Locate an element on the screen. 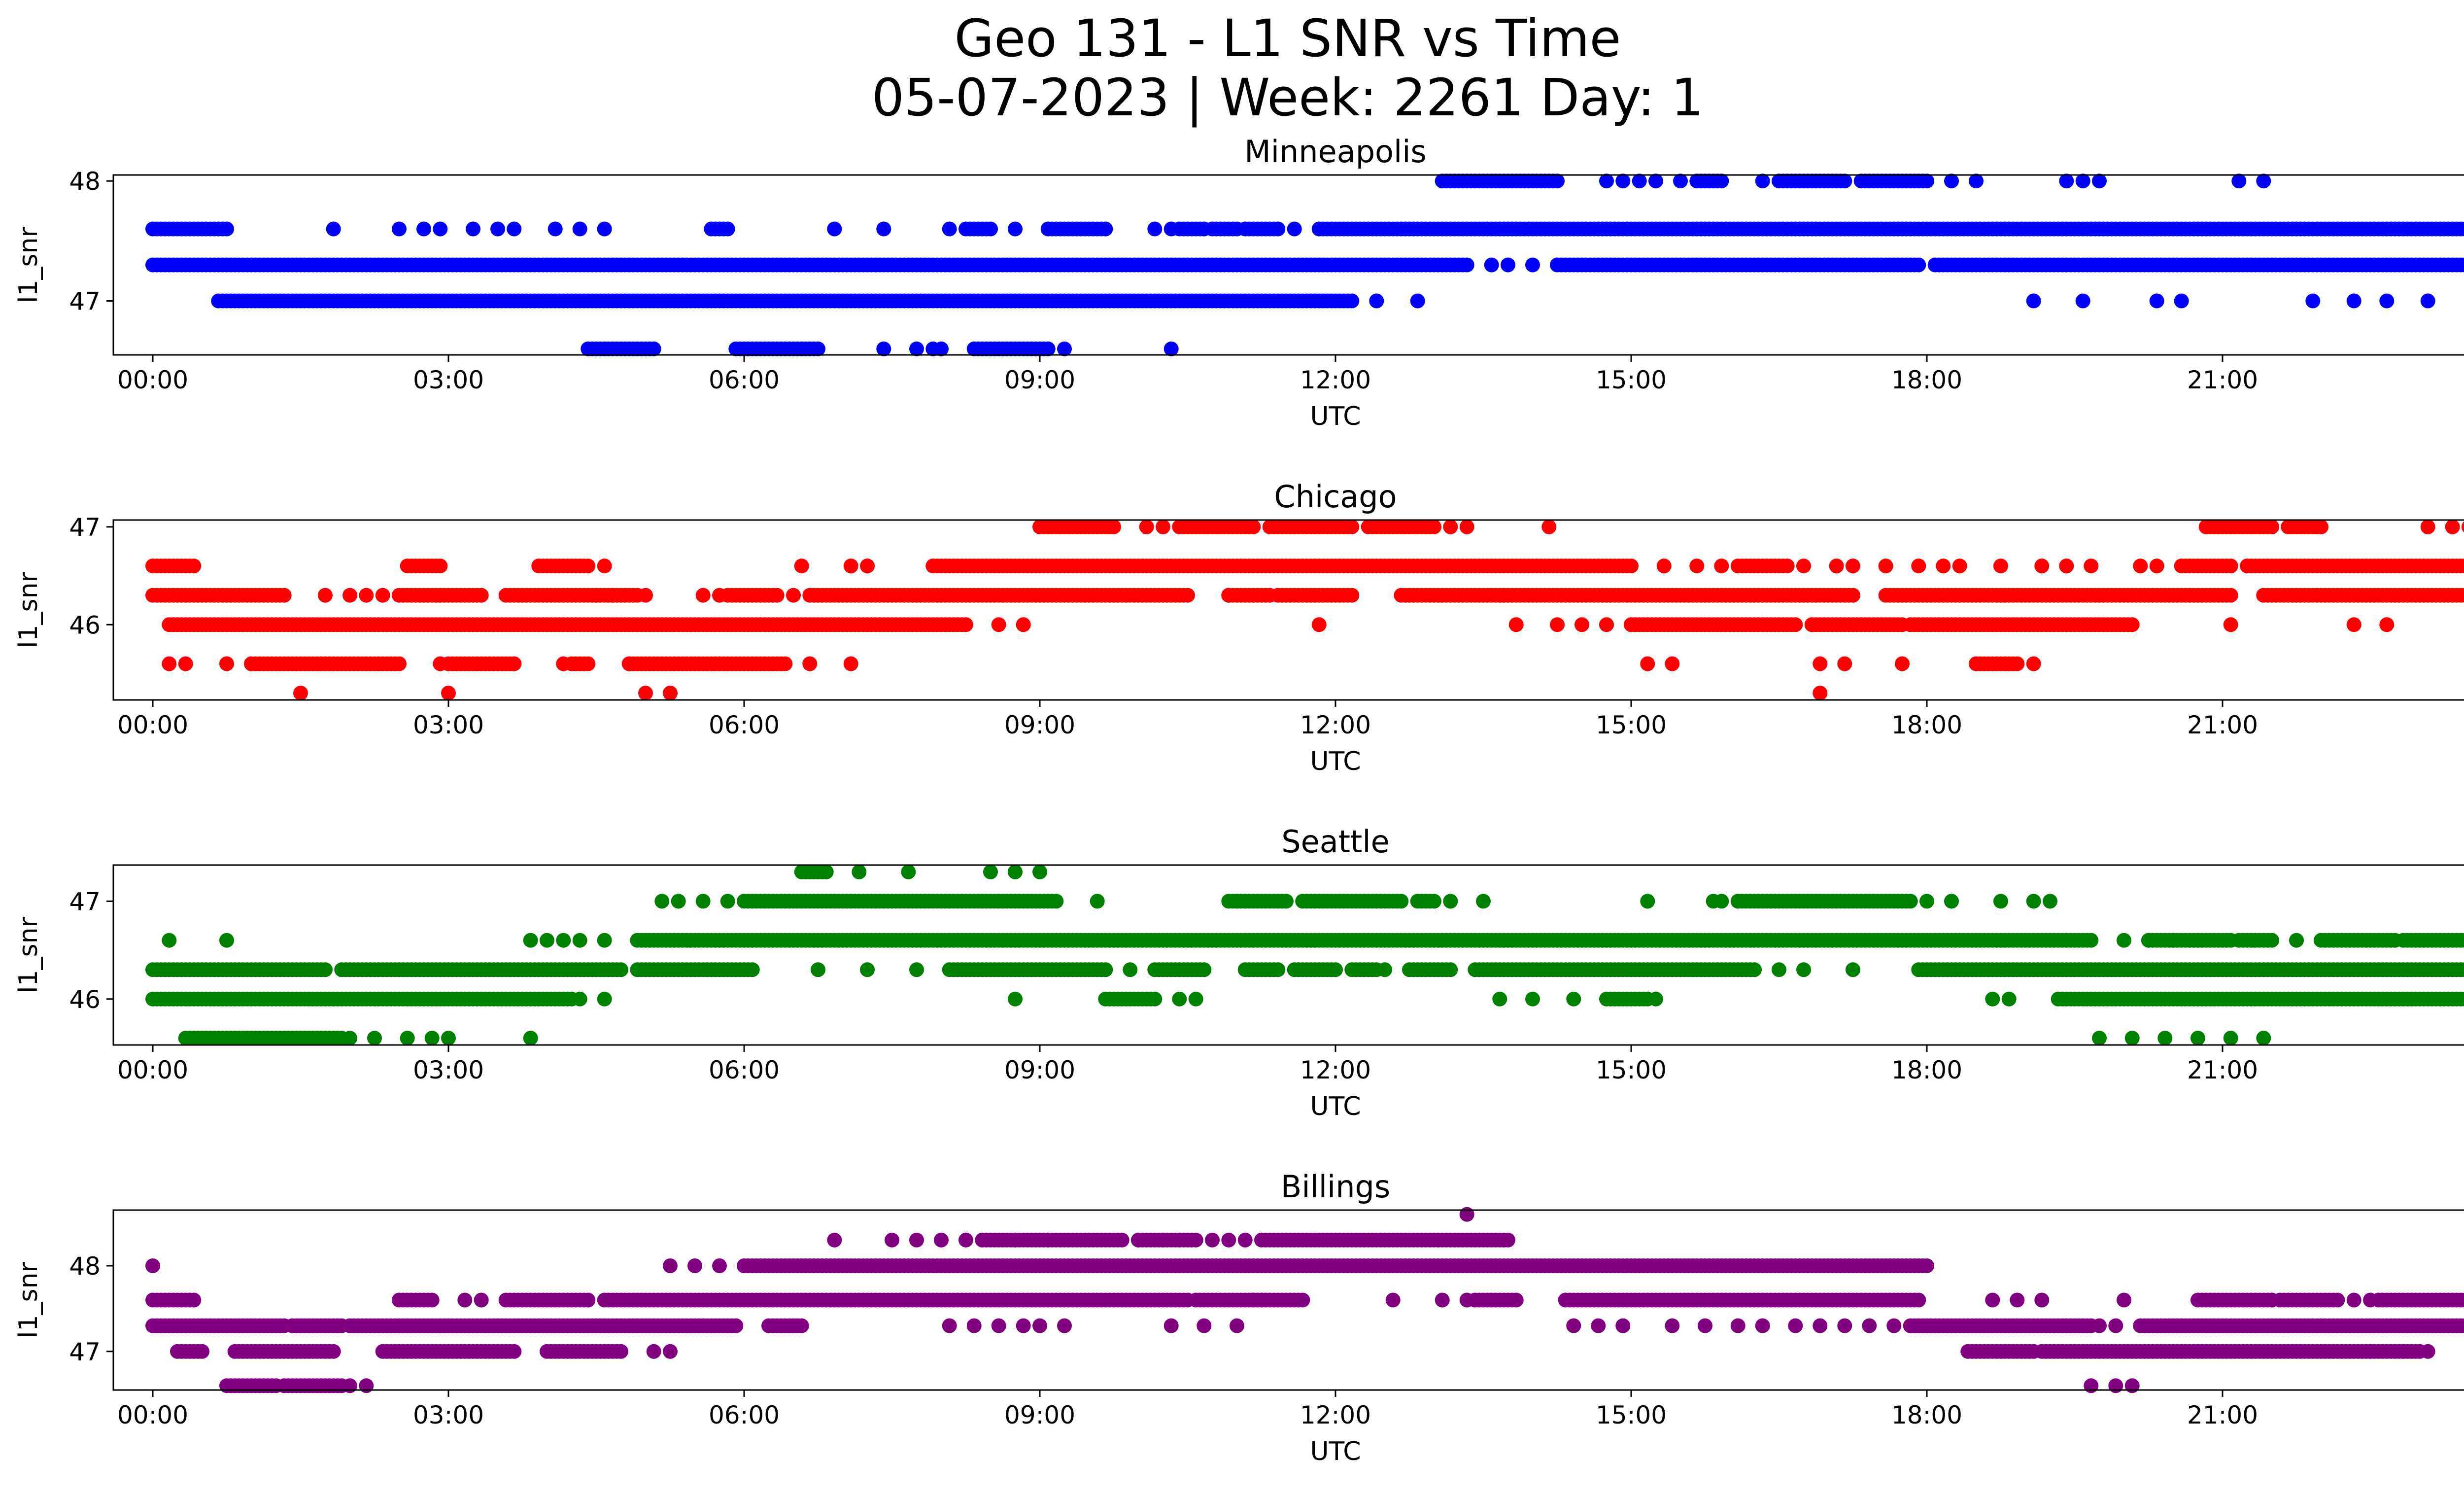  x-tick-label: 12:00 is located at coordinates (1335, 1070).